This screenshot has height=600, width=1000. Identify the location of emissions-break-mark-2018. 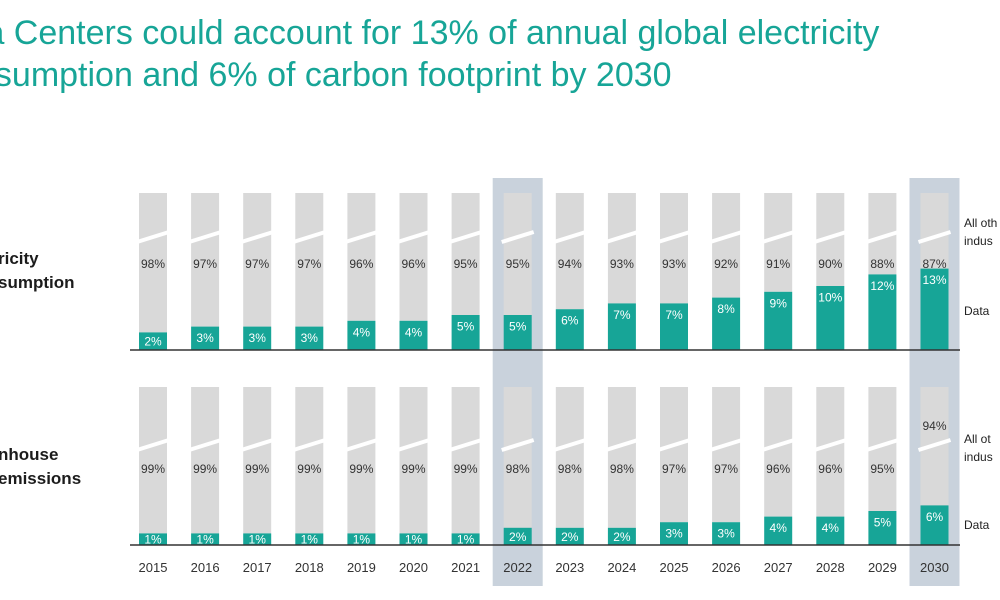
(309, 445).